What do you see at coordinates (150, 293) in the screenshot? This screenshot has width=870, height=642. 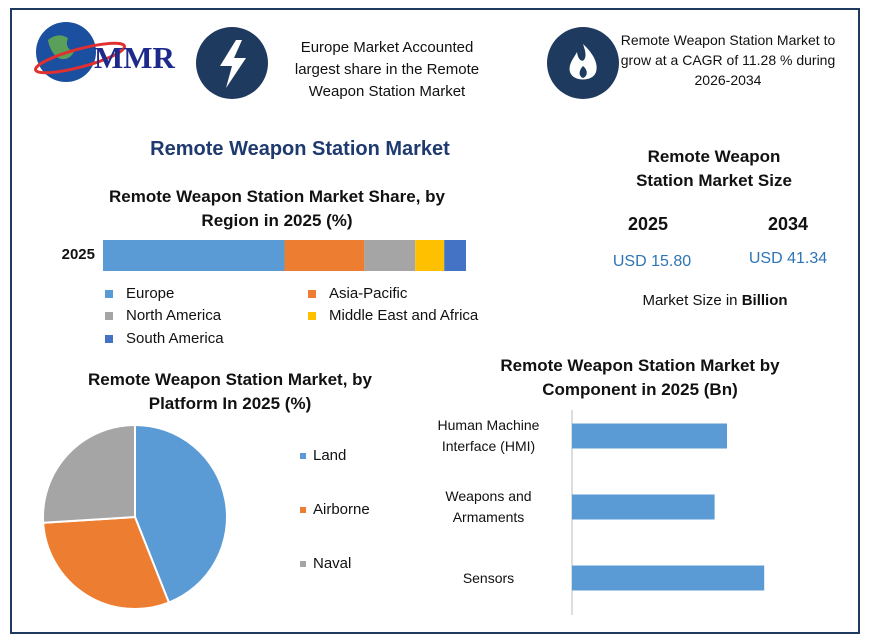 I see `legend-label: Europe` at bounding box center [150, 293].